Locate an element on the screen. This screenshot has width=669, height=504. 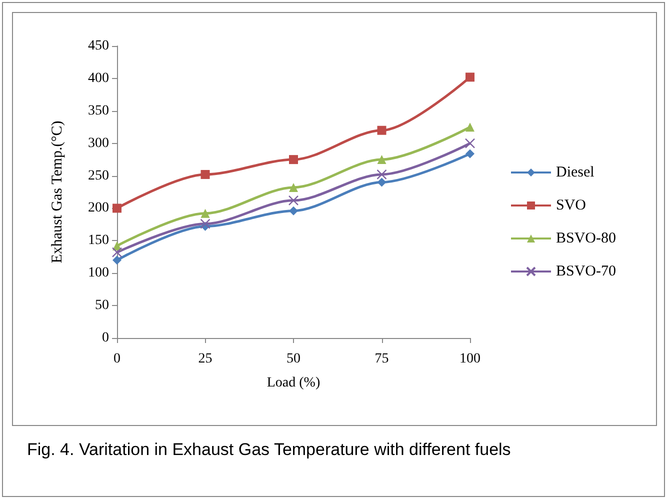
text: Fig. 4. Varitation in Exhaust Gas Temperature with different fuels is located at coordinates (269, 449).